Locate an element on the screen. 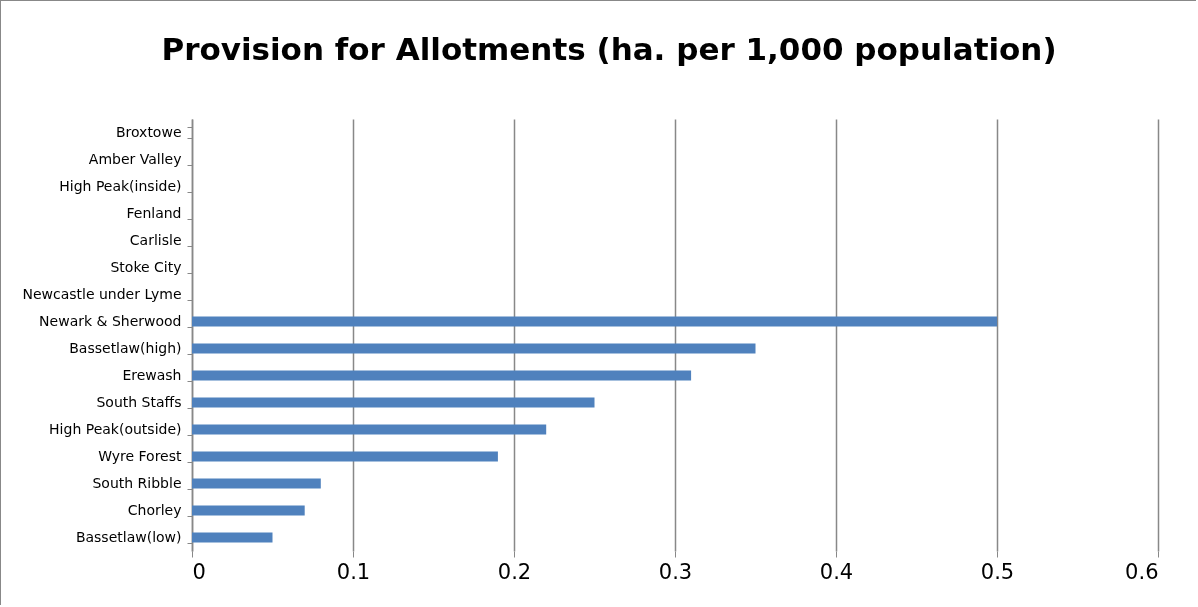  y-tick-label: High Peak(inside) is located at coordinates (120, 186).